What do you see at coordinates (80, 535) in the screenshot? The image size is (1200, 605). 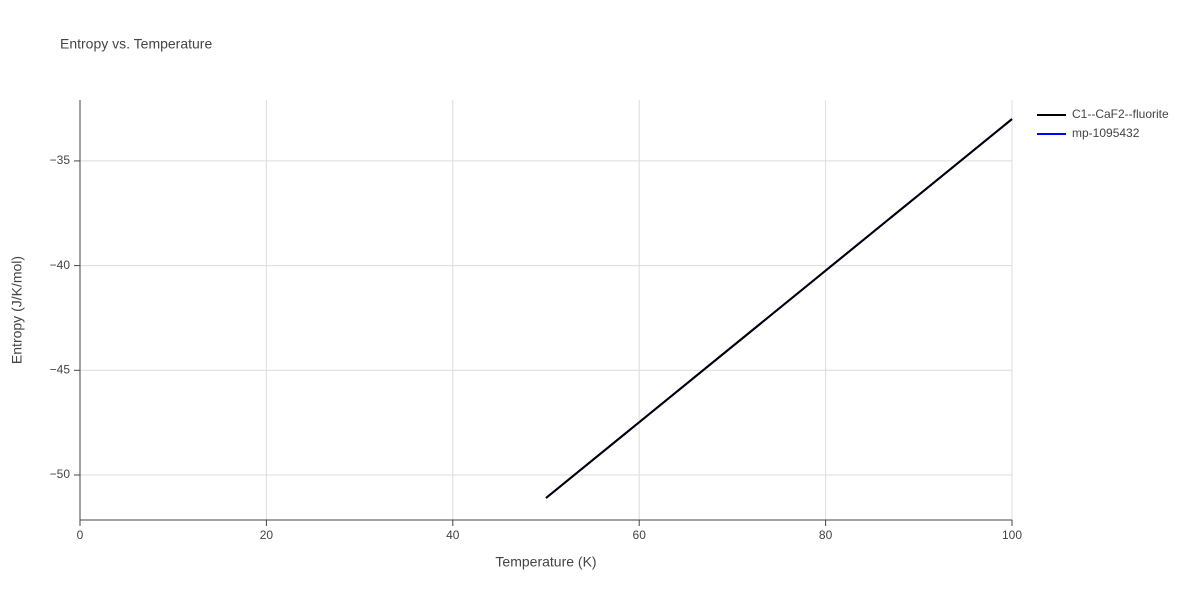 I see `x-tick-label: 0` at bounding box center [80, 535].